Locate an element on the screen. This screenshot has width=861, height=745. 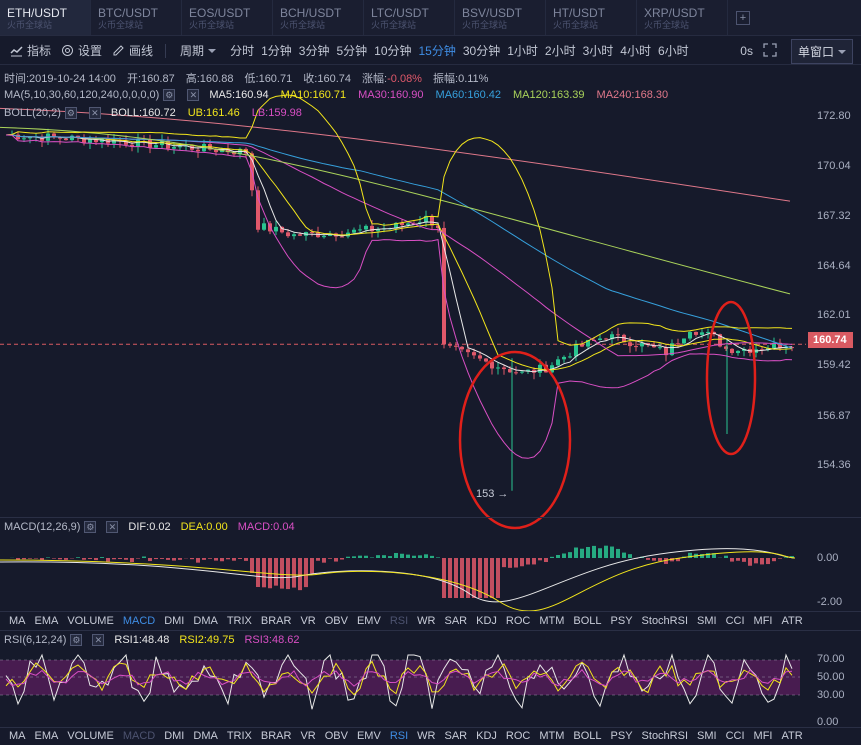
macd-settings-icon: ⚙ is located at coordinates (90, 527).